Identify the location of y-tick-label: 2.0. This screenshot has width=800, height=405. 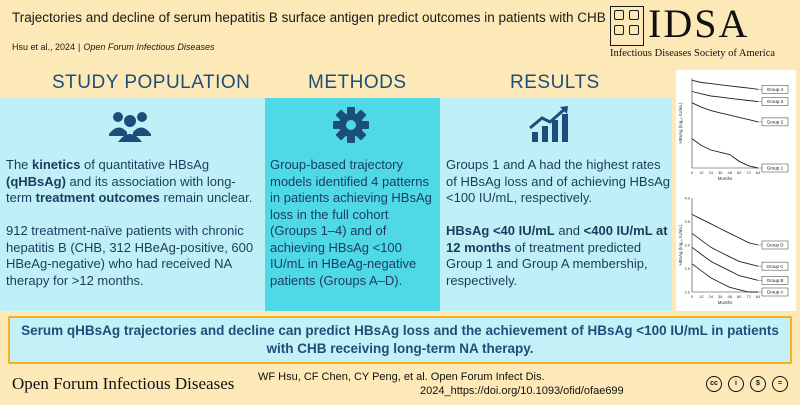
(687, 292).